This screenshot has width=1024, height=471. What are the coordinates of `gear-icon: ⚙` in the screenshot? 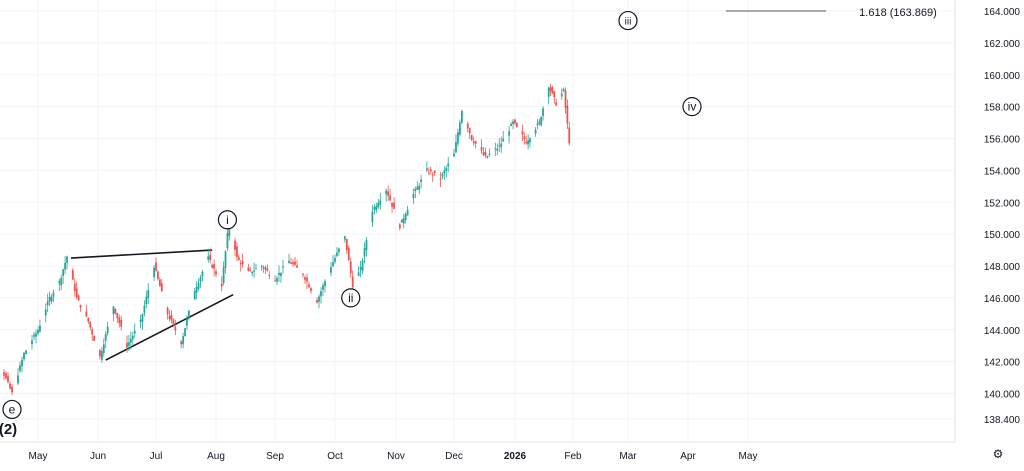 It's located at (998, 454).